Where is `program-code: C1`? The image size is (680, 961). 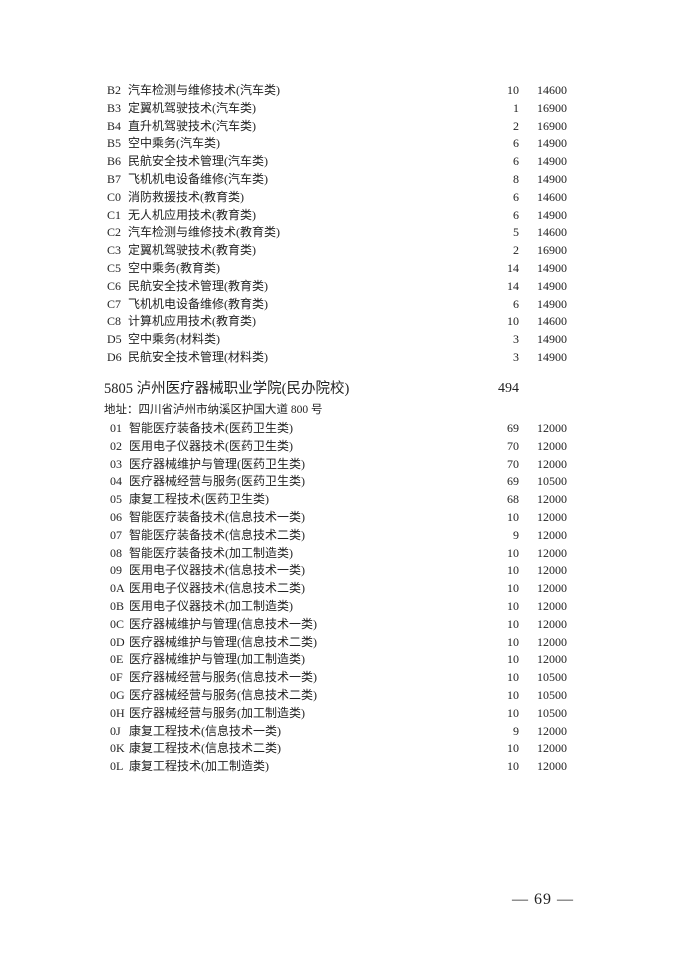
program-code: C1 is located at coordinates (114, 214).